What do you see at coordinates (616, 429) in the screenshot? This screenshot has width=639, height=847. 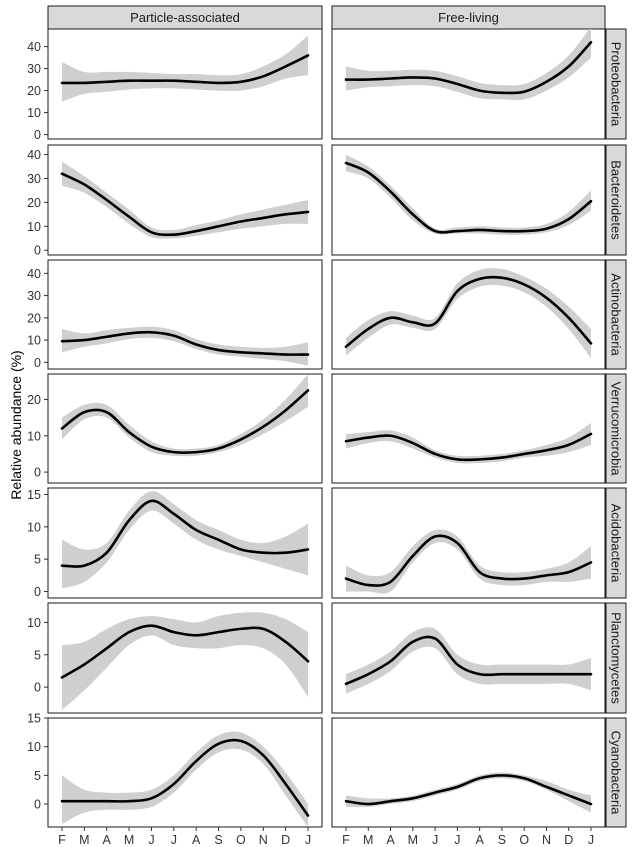 I see `strip-label-verrucomicrobia: Verrucomicrobia` at bounding box center [616, 429].